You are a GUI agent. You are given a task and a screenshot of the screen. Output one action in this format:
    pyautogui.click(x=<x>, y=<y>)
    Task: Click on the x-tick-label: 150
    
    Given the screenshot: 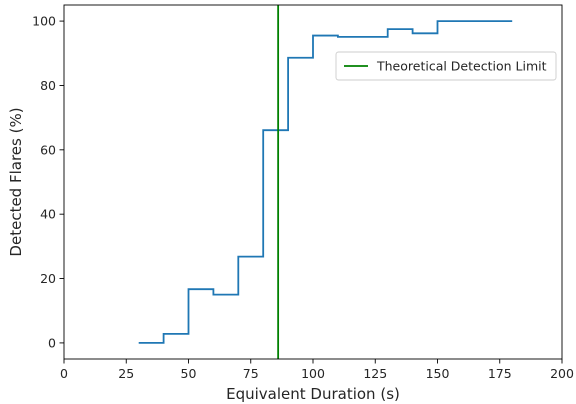 What is the action you would take?
    pyautogui.click(x=438, y=373)
    